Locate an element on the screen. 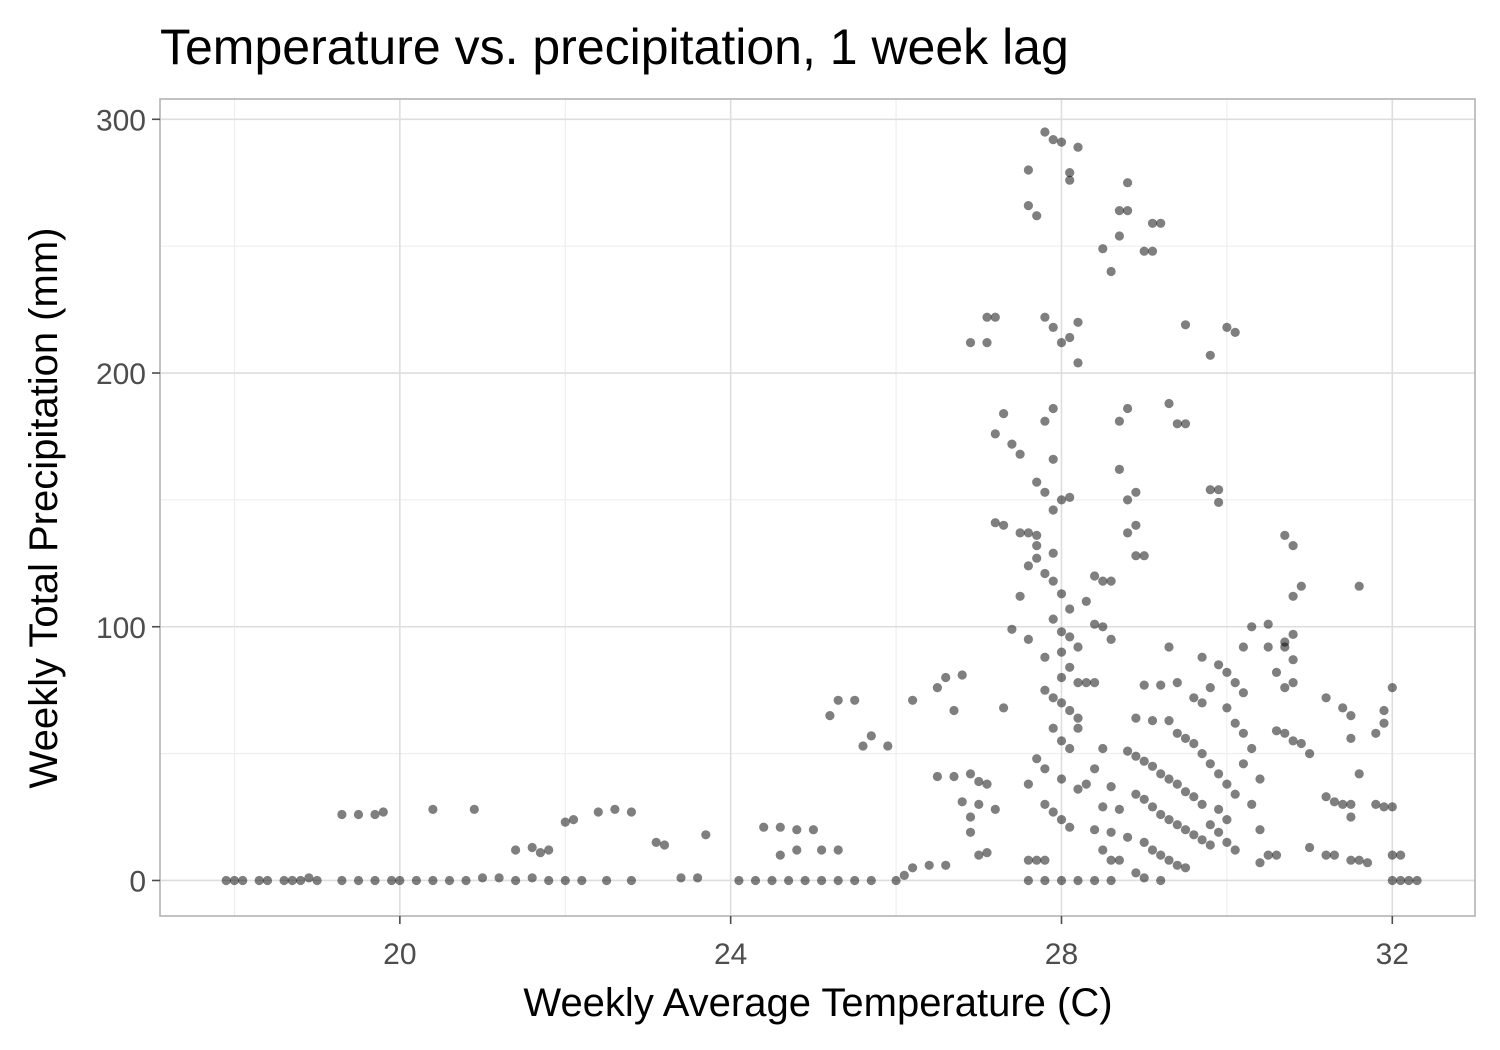  y-tick-label: 200 is located at coordinates (121, 374).